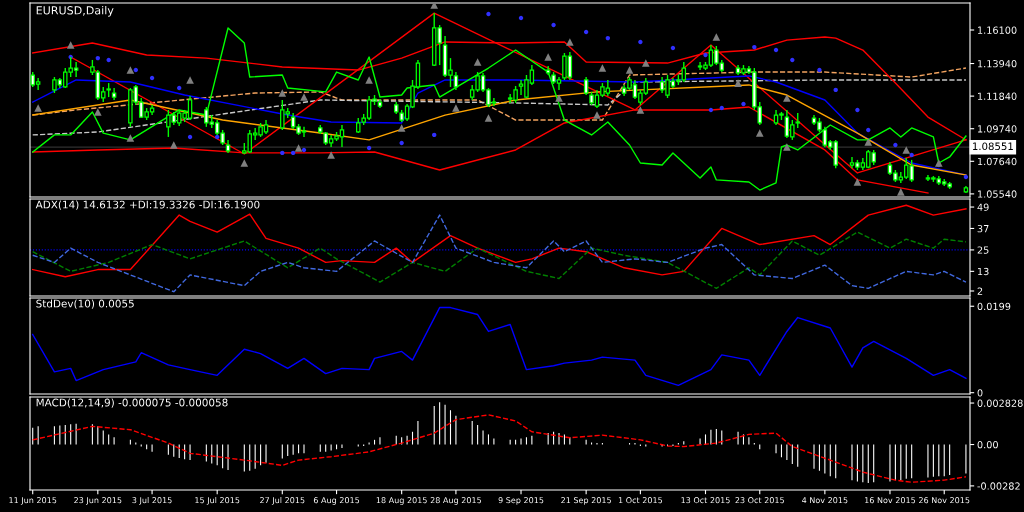 Image resolution: width=1024 pixels, height=512 pixels. What do you see at coordinates (997, 96) in the screenshot?
I see `y-tick-label: 1.11840` at bounding box center [997, 96].